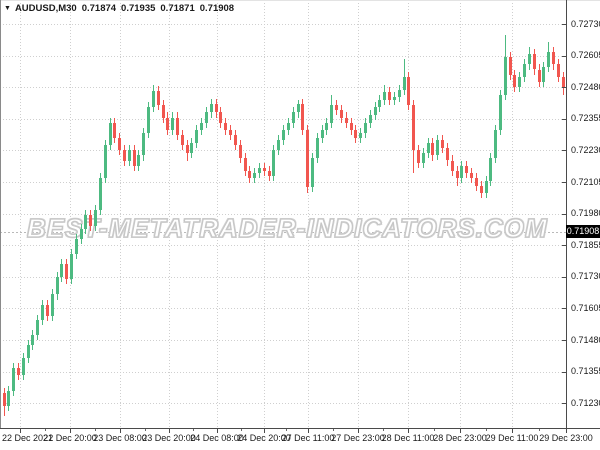 The height and width of the screenshot is (450, 600). I want to click on price-axis-line, so click(566, 214).